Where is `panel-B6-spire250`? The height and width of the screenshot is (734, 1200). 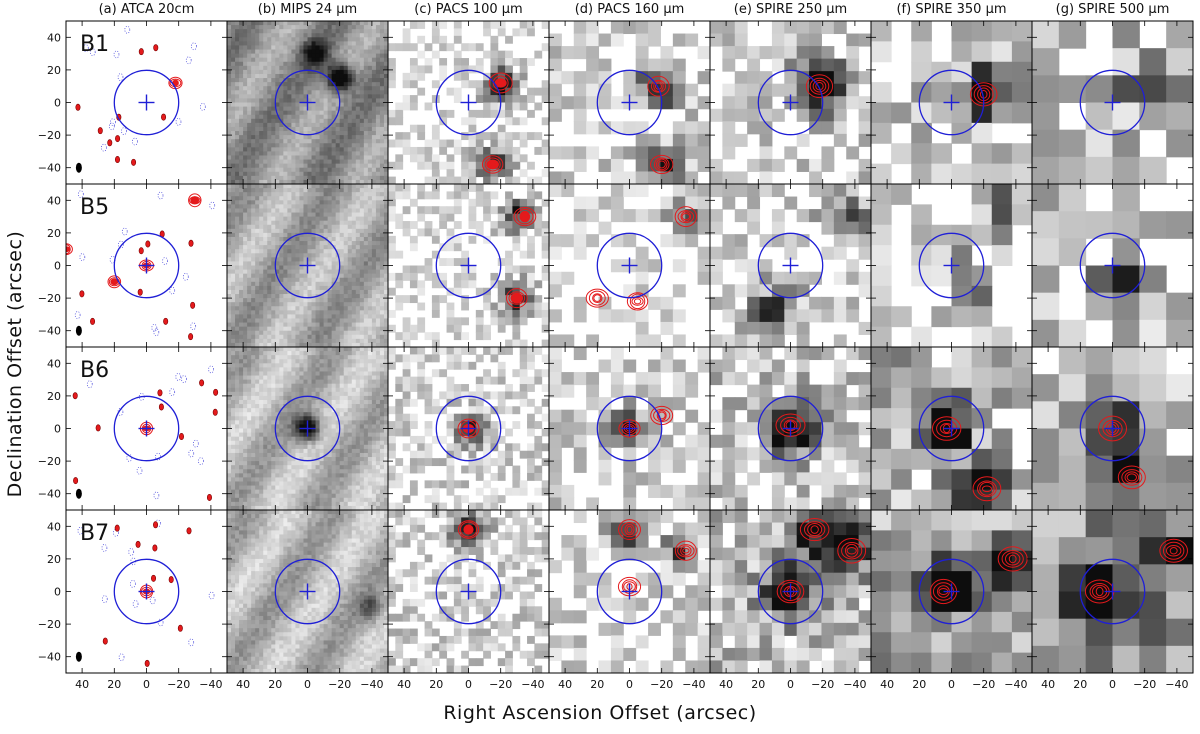
panel-B6-spire250 is located at coordinates (791, 429).